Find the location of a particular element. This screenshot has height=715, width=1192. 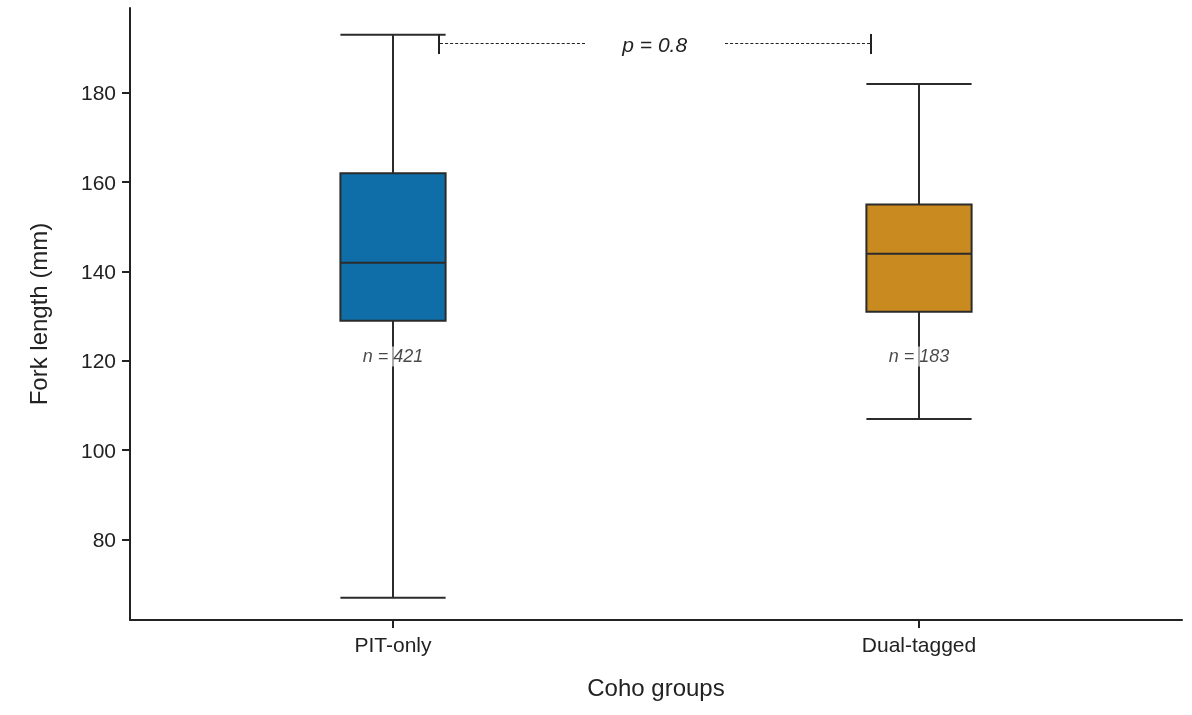

y-tick-label: 120 is located at coordinates (98, 361).